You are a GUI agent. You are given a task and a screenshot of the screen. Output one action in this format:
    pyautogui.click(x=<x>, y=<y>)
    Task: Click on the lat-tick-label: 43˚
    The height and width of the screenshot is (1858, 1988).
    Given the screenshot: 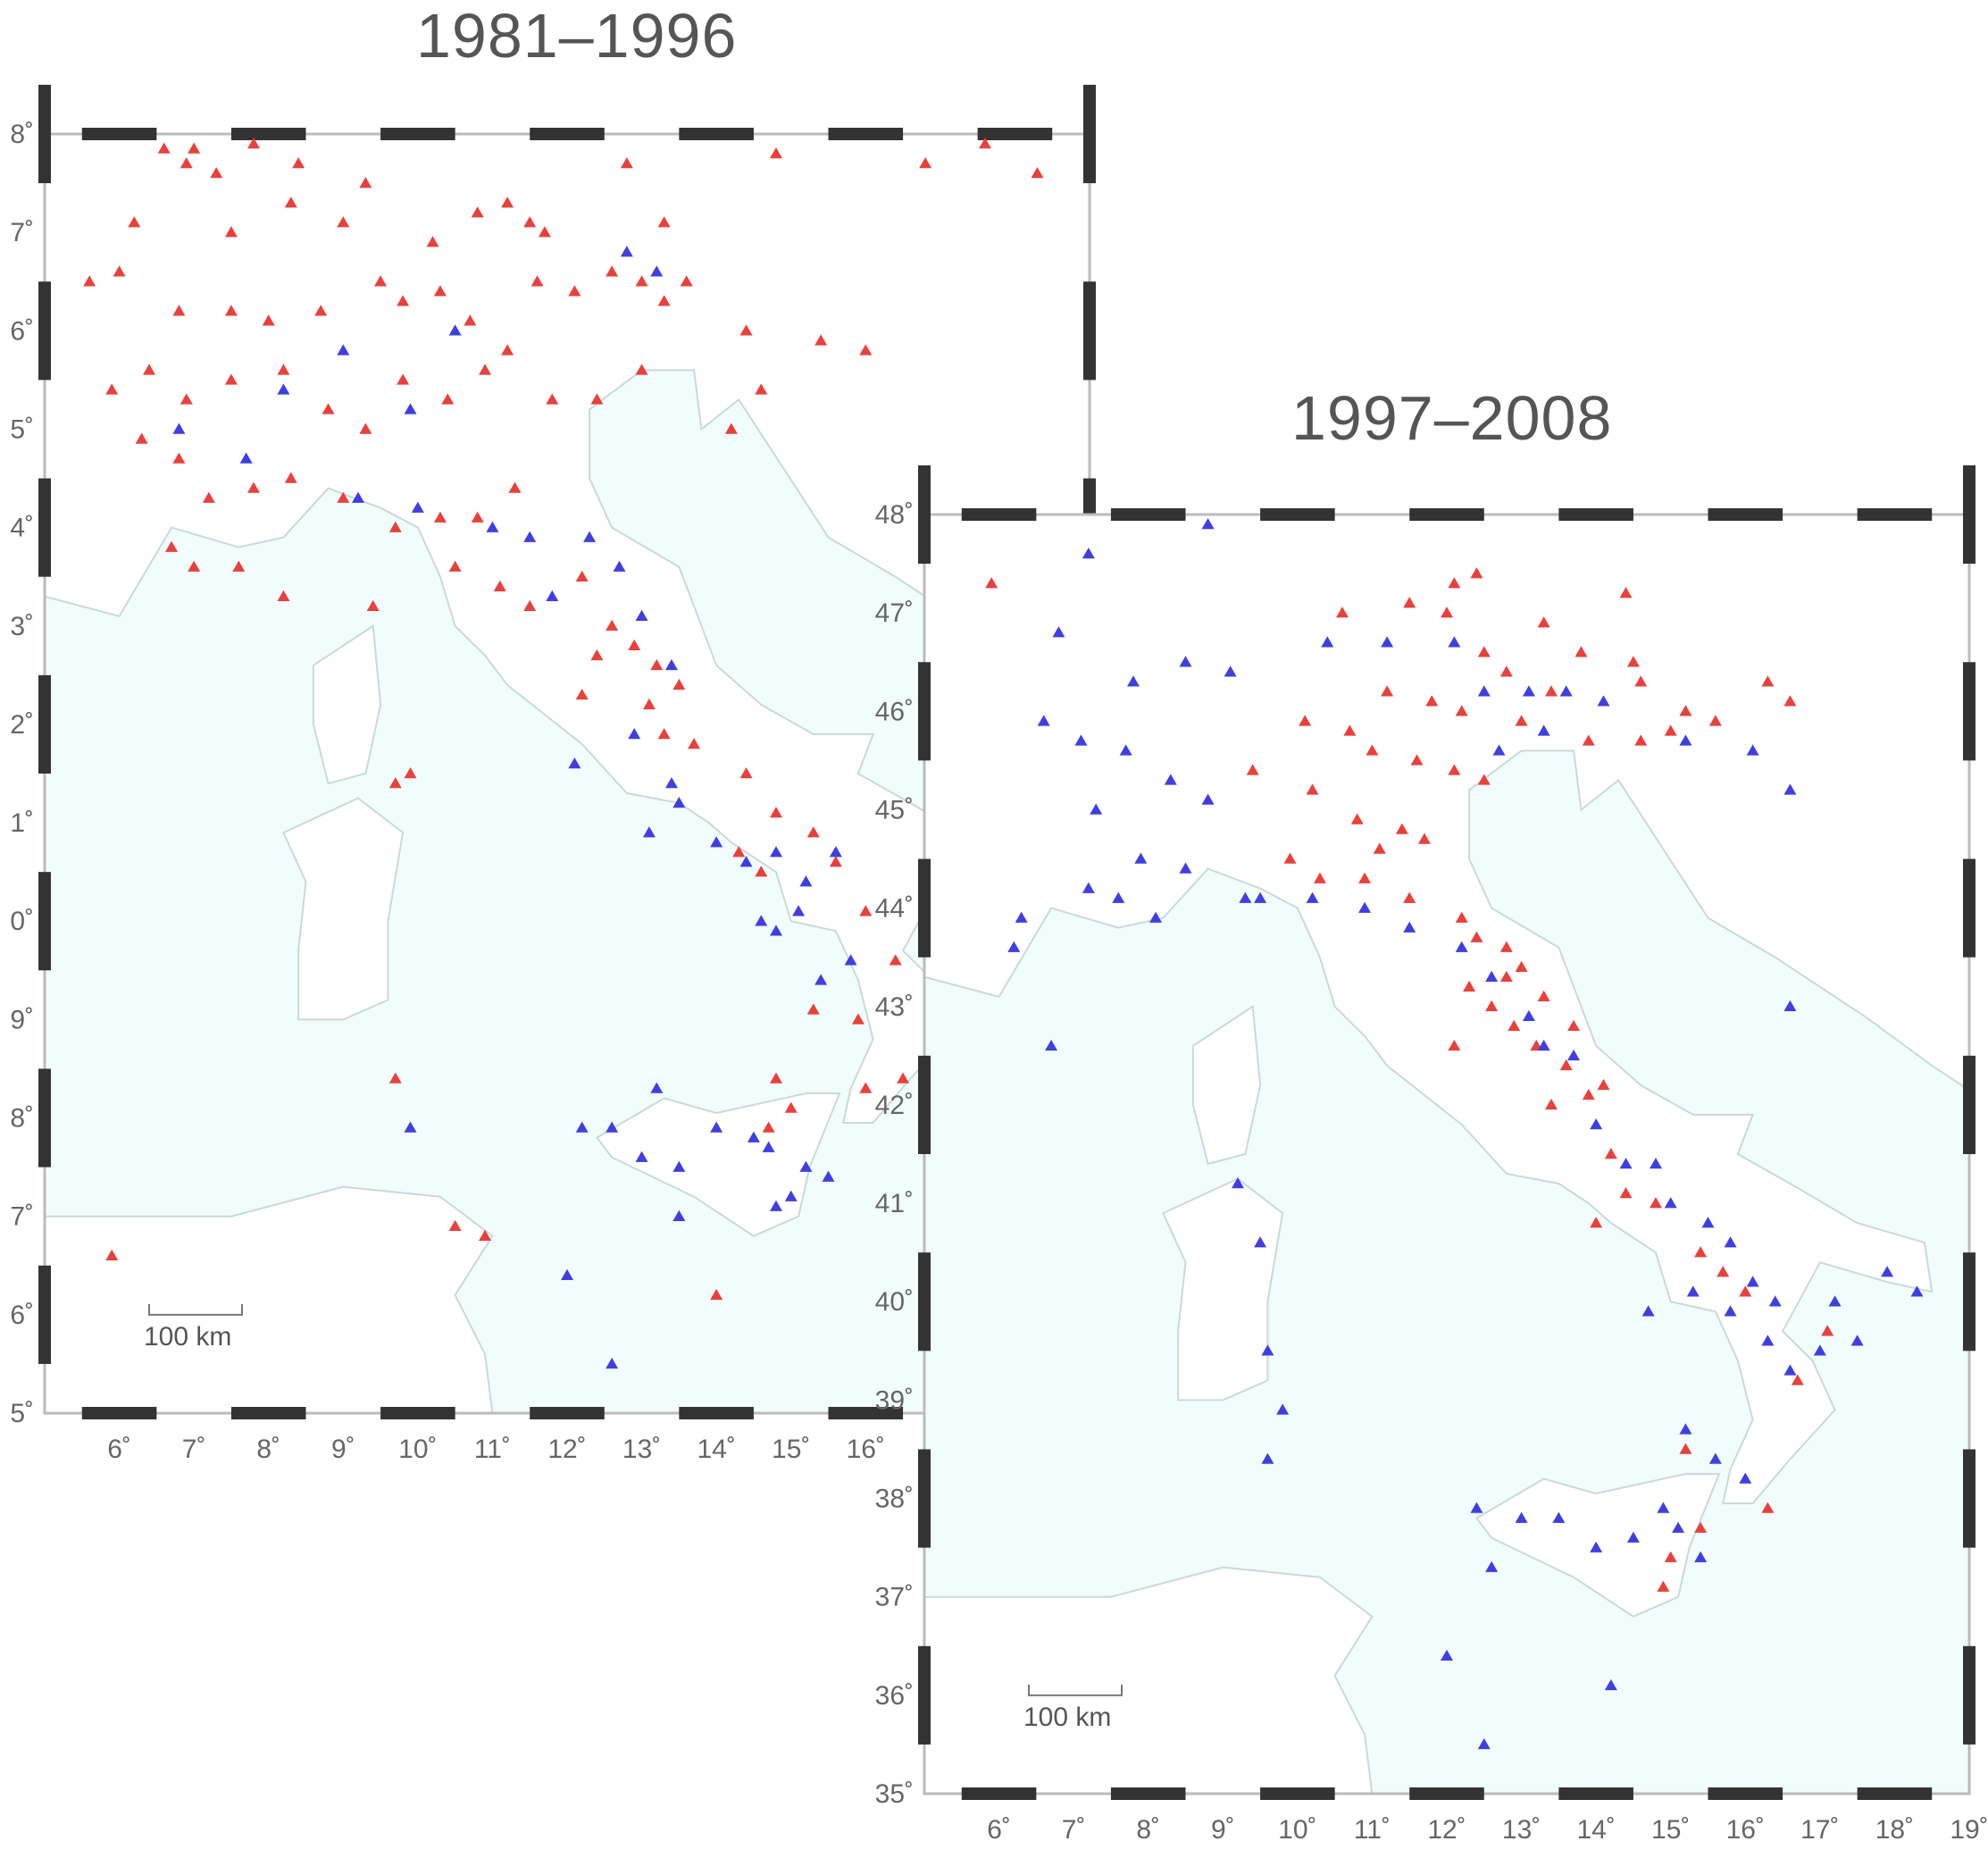 What is the action you would take?
    pyautogui.click(x=895, y=1007)
    